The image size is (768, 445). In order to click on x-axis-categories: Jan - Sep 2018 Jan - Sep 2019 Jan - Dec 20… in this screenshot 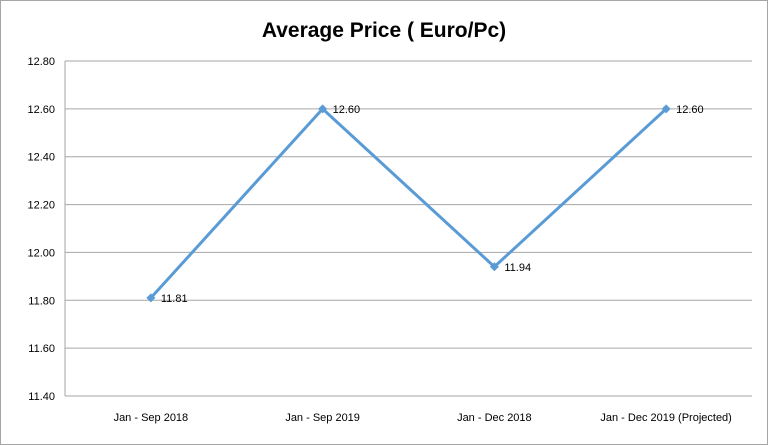, I will do `click(423, 418)`.